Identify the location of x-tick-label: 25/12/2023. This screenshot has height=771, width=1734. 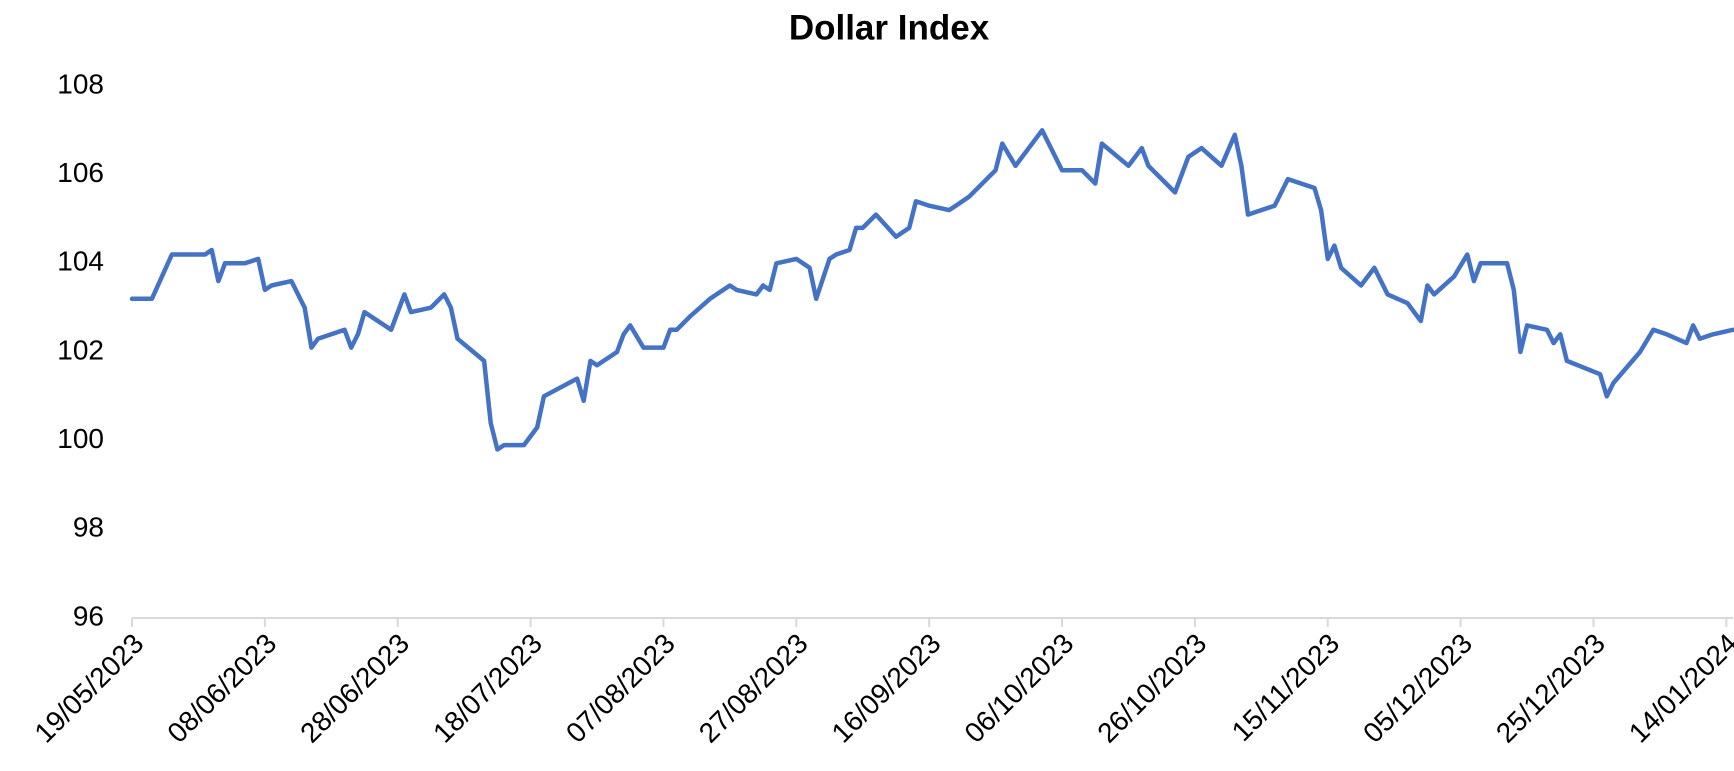
(1550, 688).